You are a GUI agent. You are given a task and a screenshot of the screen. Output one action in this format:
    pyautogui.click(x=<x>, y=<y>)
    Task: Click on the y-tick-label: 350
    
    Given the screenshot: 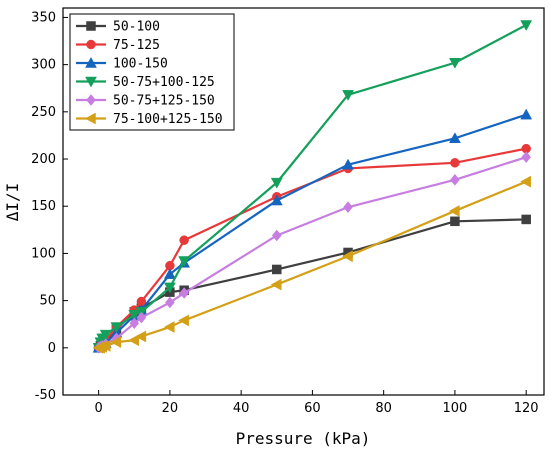 What is the action you would take?
    pyautogui.click(x=43, y=17)
    